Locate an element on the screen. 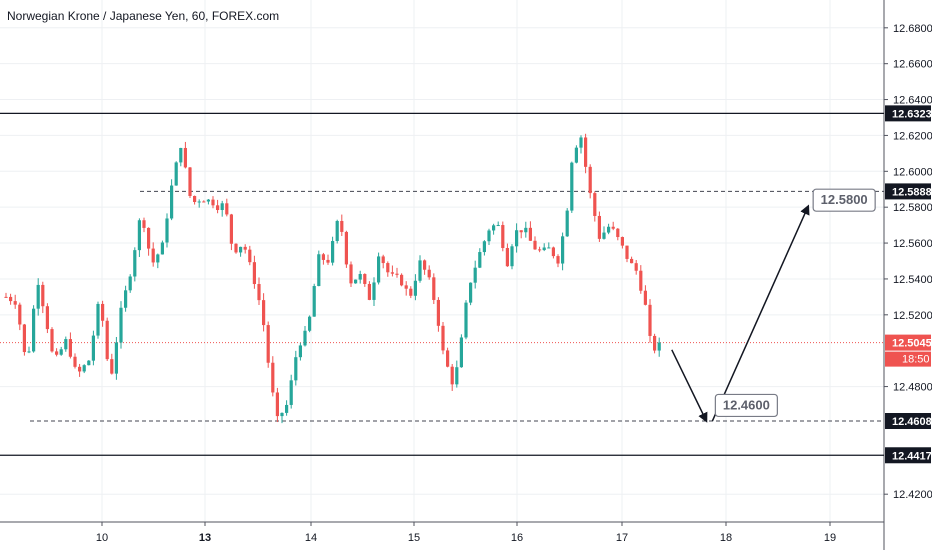 The width and height of the screenshot is (932, 550). upper-range-price-label-bg is located at coordinates (908, 191).